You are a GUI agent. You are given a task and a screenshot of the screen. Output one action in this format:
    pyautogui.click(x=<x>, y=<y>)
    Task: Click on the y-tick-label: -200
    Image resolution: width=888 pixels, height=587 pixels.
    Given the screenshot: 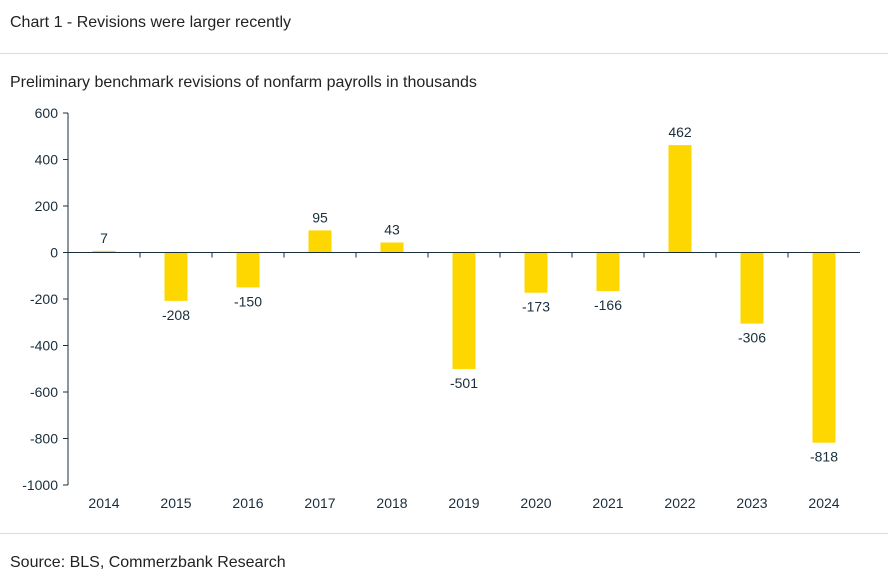 What is the action you would take?
    pyautogui.click(x=44, y=299)
    